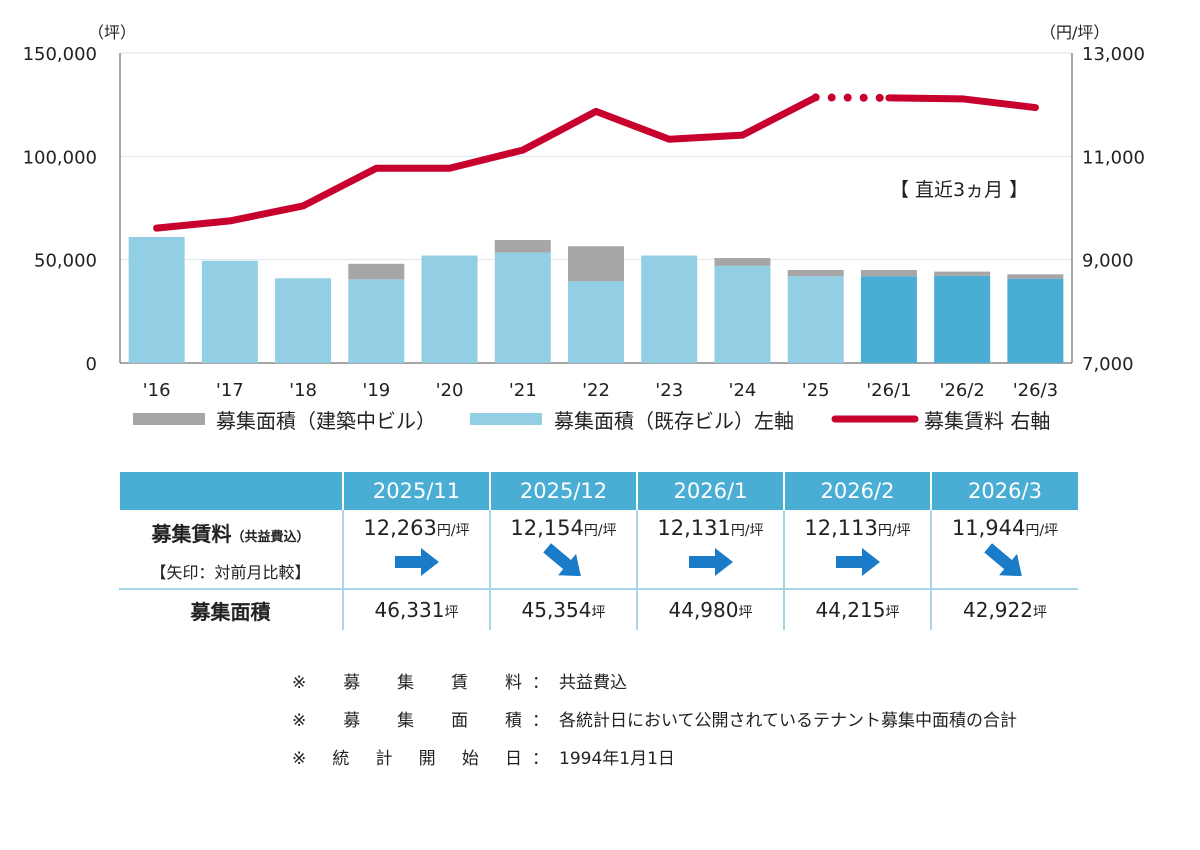 The image size is (1200, 850). Describe the element at coordinates (427, 759) in the screenshot. I see `footnote-key-char: 開` at that location.